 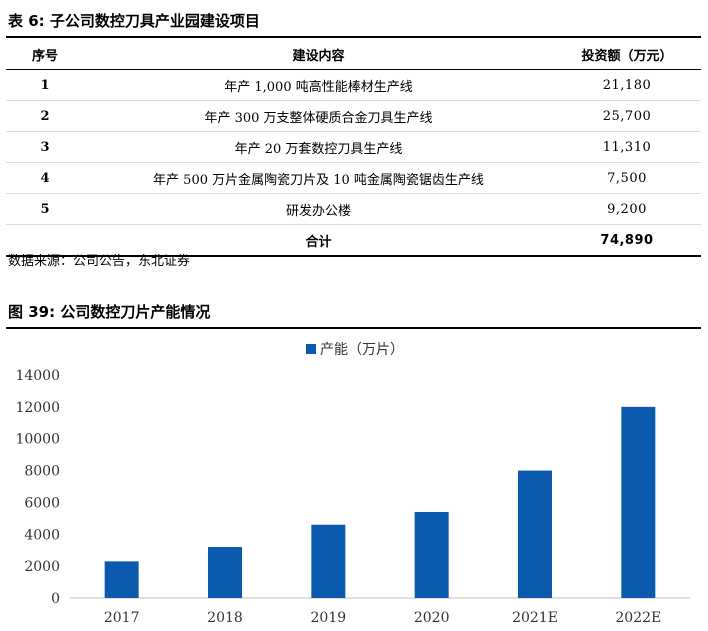 What do you see at coordinates (318, 85) in the screenshot?
I see `row-name: 年产 1,000 吨高性能棒材生产线` at bounding box center [318, 85].